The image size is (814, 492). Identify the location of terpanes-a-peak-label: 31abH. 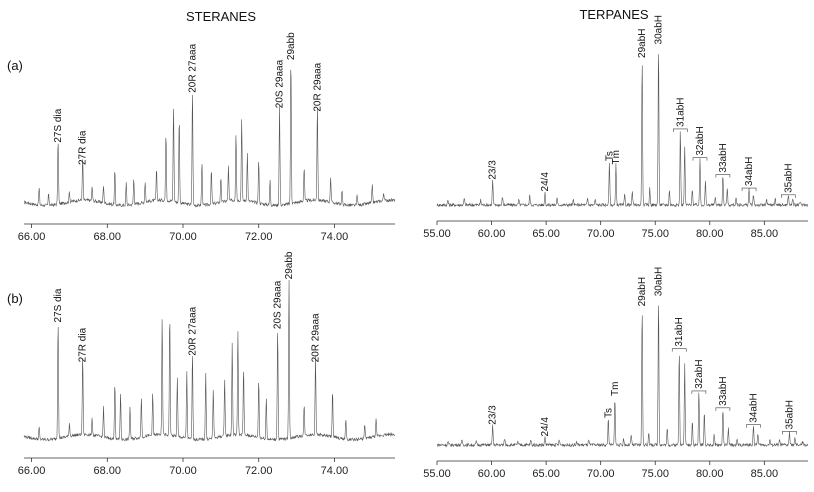
(680, 111).